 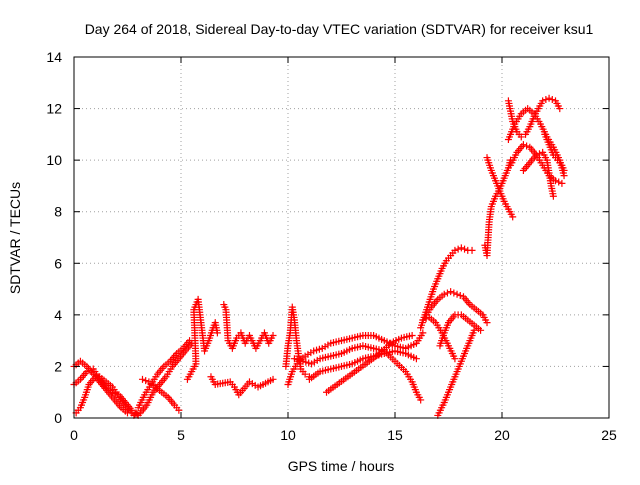 What do you see at coordinates (288, 435) in the screenshot?
I see `x-tick-label: 10` at bounding box center [288, 435].